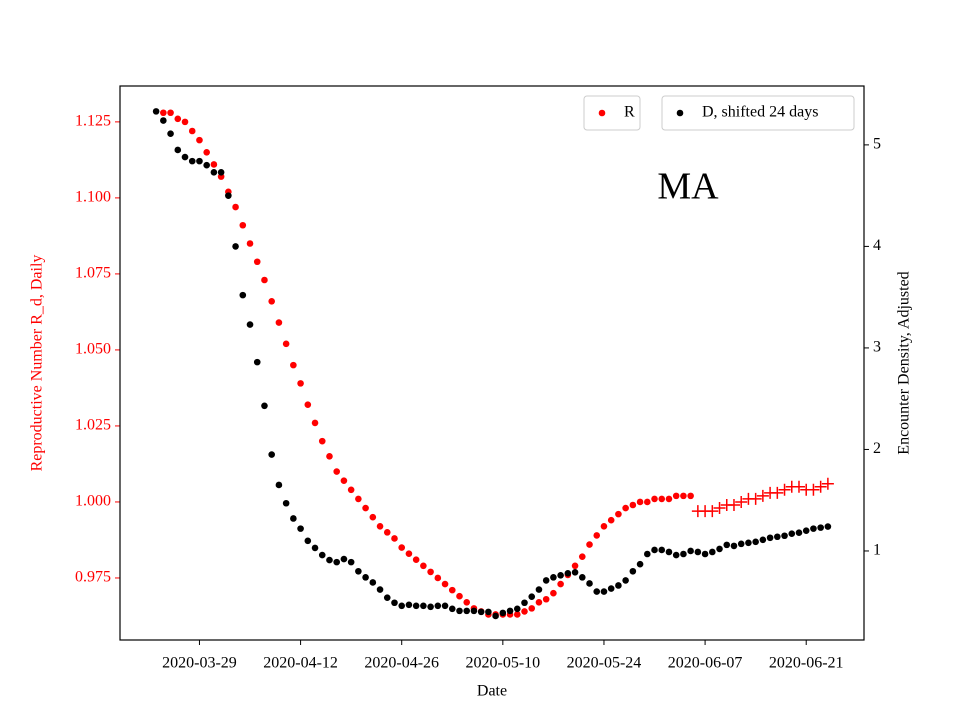 The image size is (960, 725). What do you see at coordinates (629, 112) in the screenshot?
I see `legend-label: R` at bounding box center [629, 112].